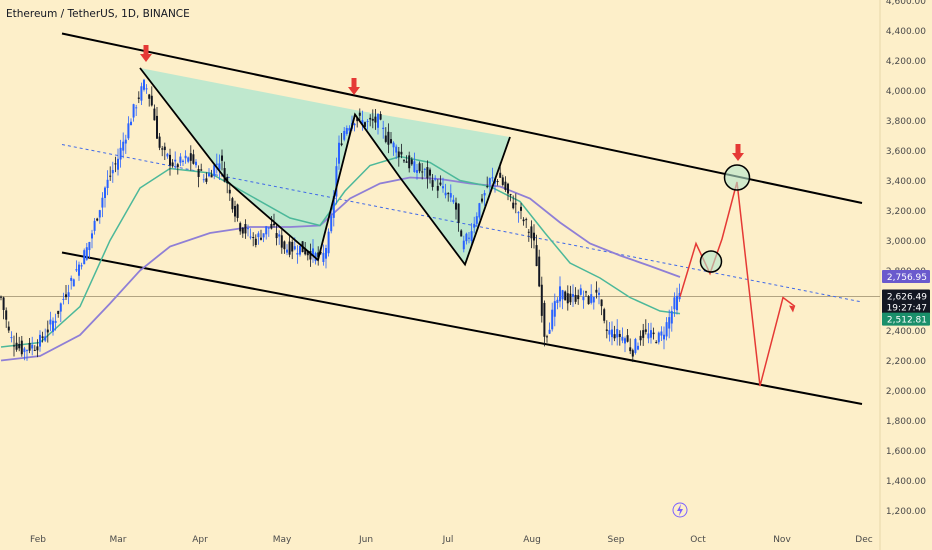  What do you see at coordinates (38, 540) in the screenshot?
I see `x-tick-label: Feb` at bounding box center [38, 540].